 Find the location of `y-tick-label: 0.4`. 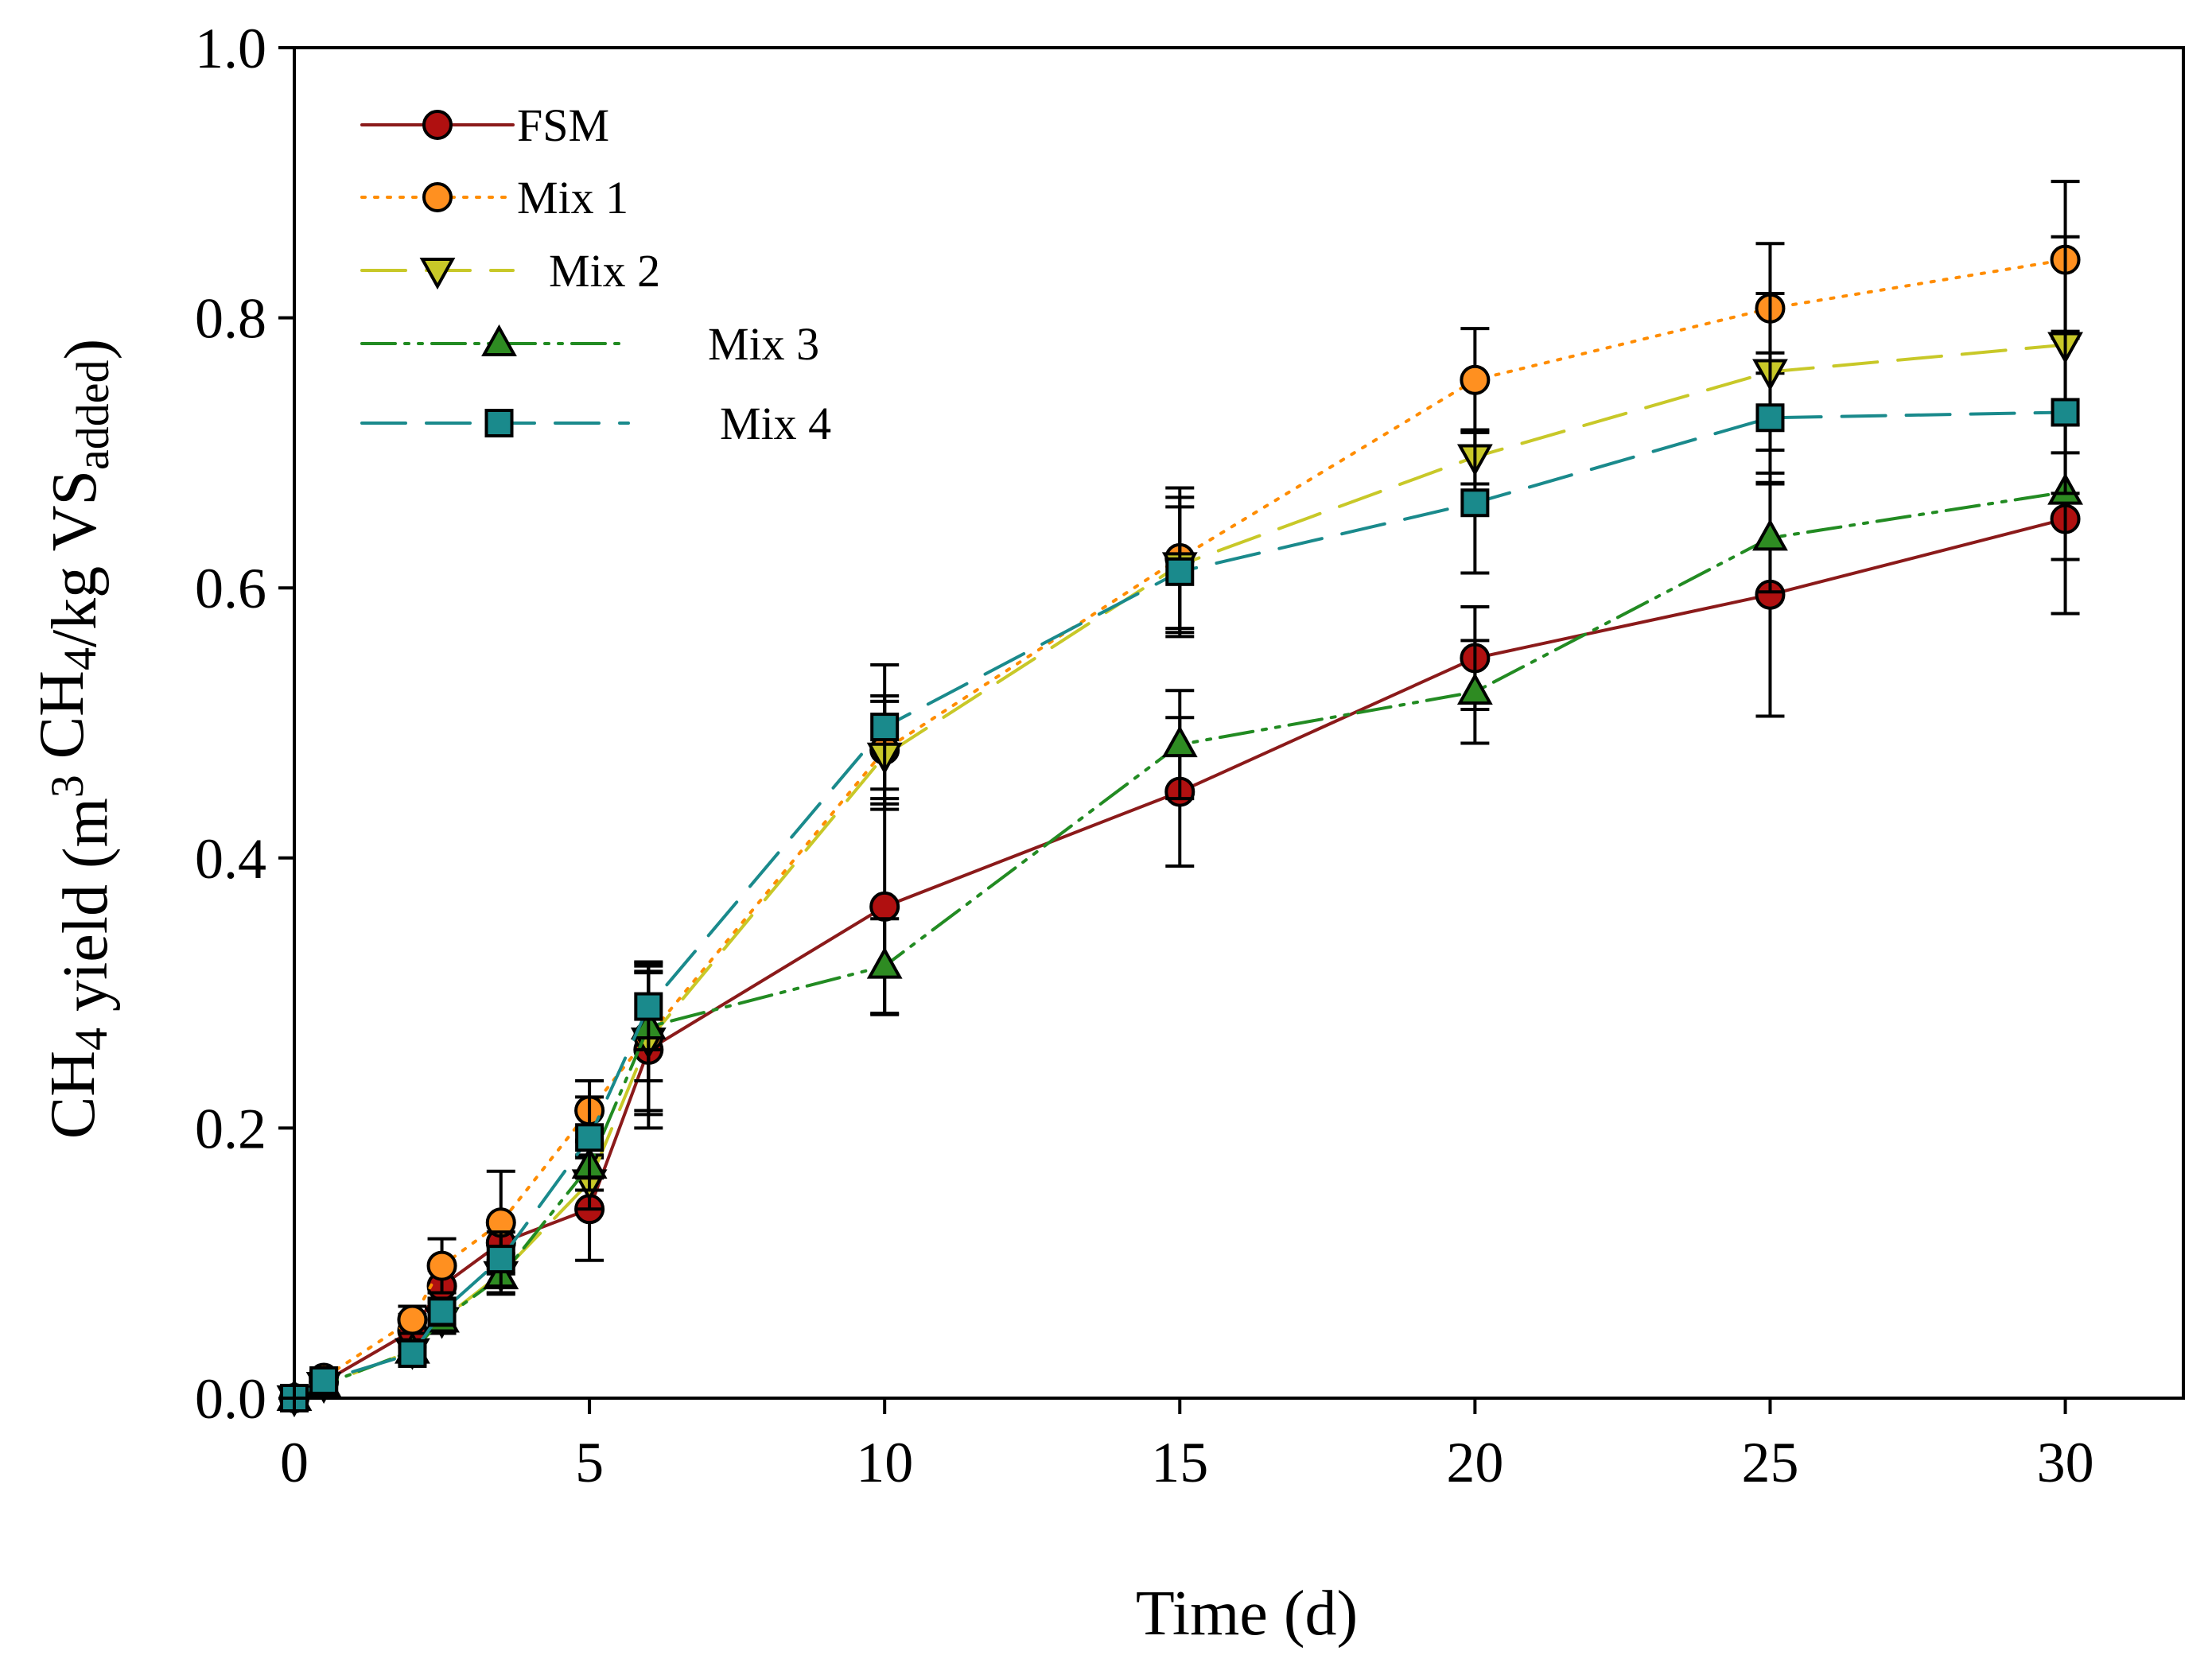

y-tick-label: 0.4 is located at coordinates (230, 859).